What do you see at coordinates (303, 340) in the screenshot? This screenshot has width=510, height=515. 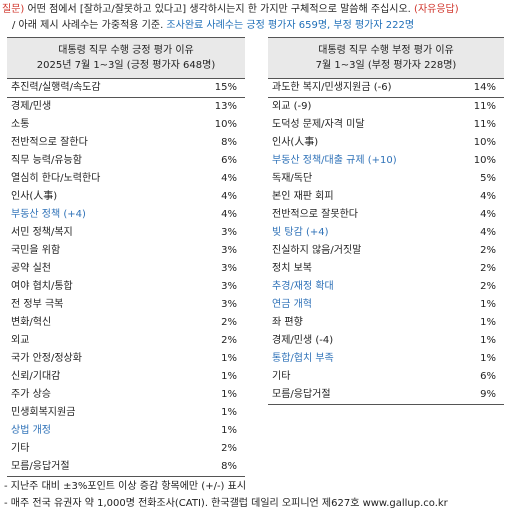 I see `row-label: 경제/민생 (-4)` at bounding box center [303, 340].